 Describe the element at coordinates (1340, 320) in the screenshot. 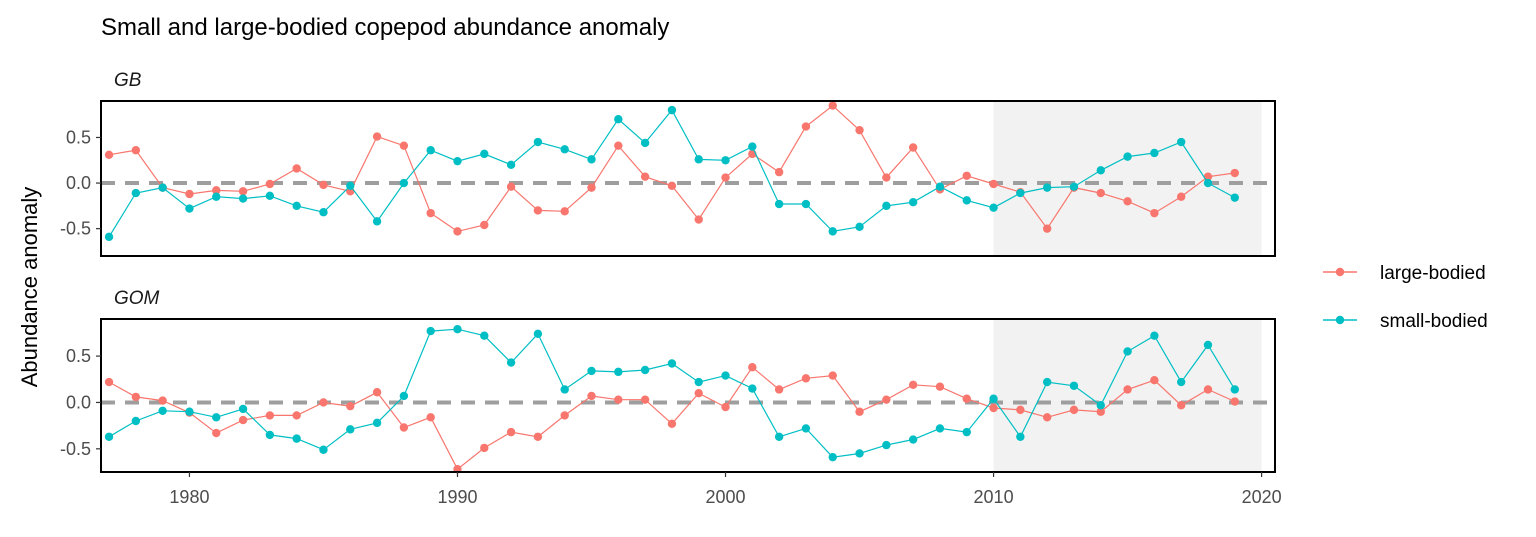

I see `legend-key-point` at that location.